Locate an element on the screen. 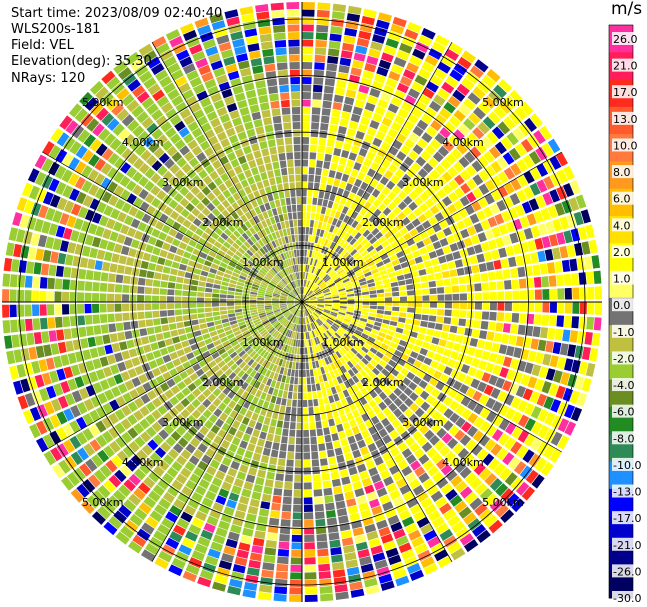  colorbar-unit: m/s is located at coordinates (627, 9).